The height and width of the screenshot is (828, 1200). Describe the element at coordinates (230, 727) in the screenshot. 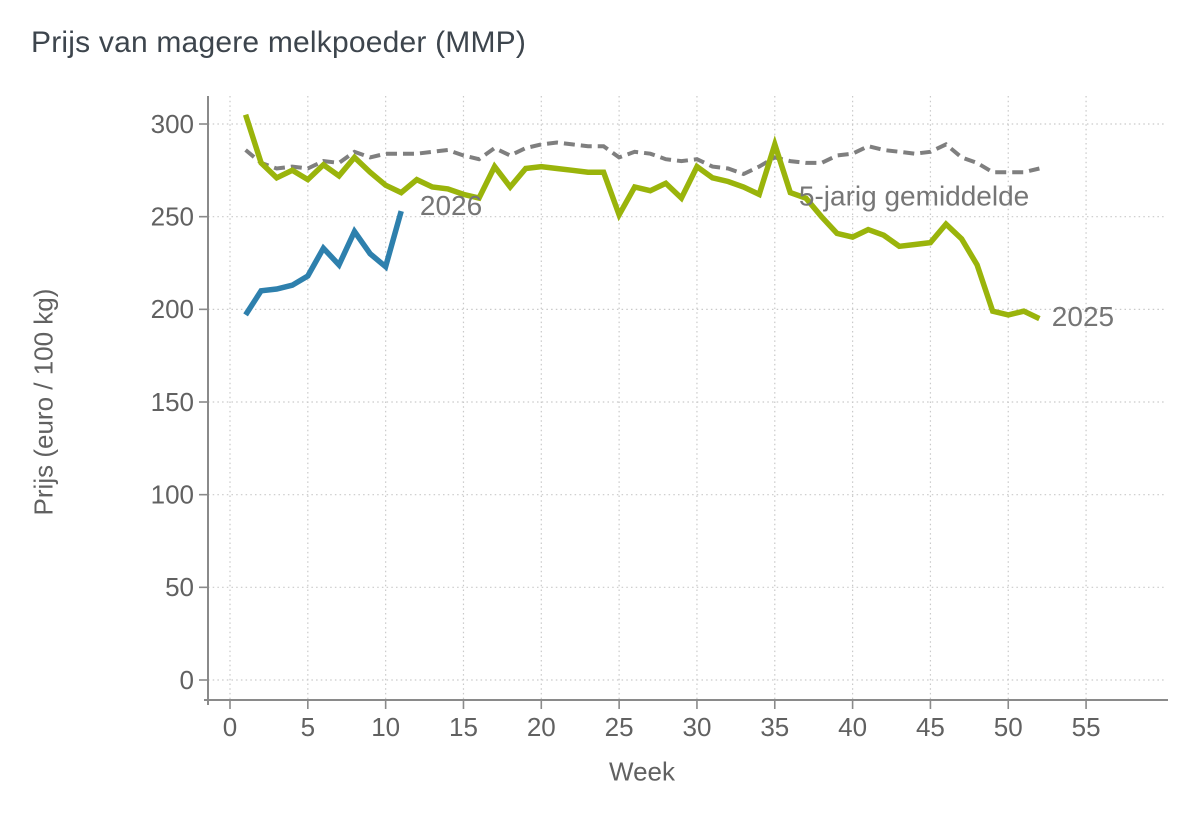

I see `x-tick-label: 0` at that location.